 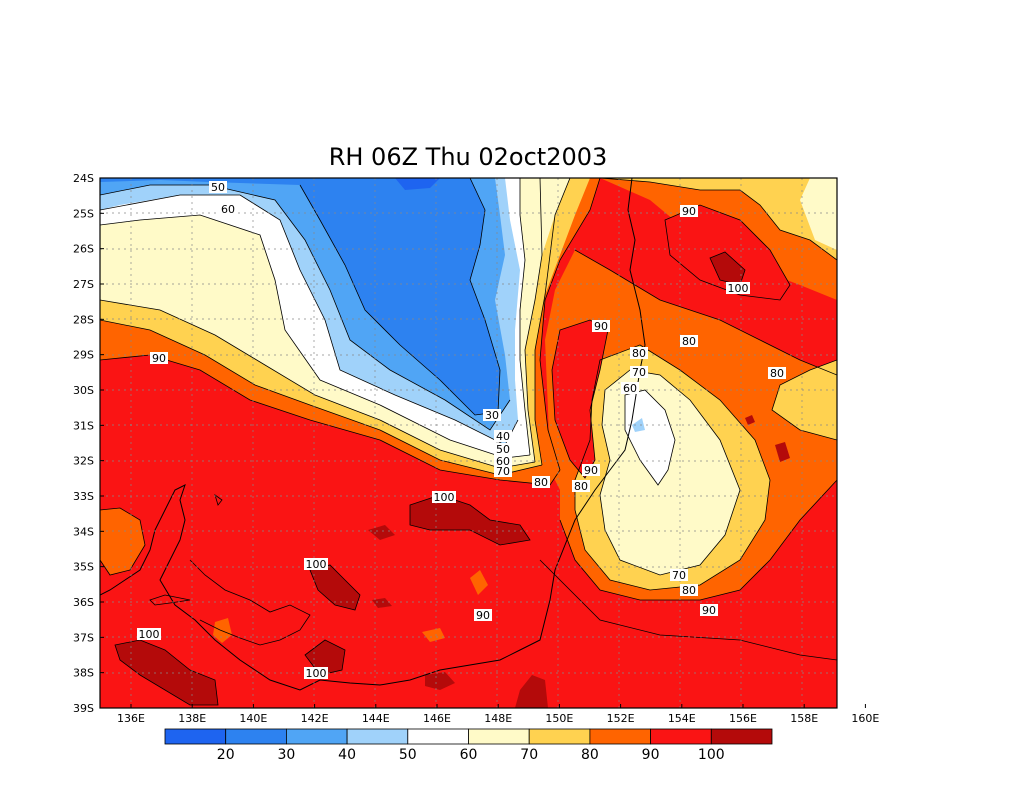 What do you see at coordinates (226, 755) in the screenshot?
I see `colorbar-label: 20` at bounding box center [226, 755].